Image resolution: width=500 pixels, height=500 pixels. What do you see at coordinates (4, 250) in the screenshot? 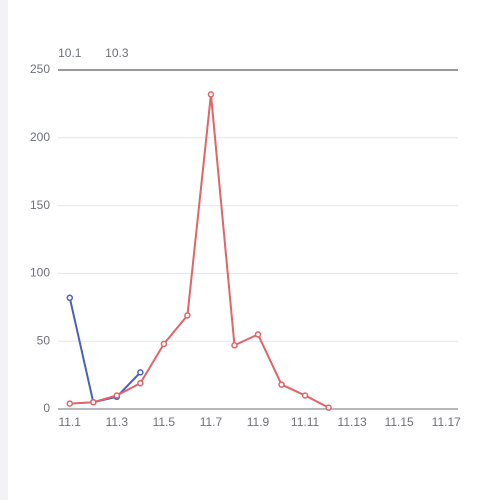
I see `side-strip` at bounding box center [4, 250].